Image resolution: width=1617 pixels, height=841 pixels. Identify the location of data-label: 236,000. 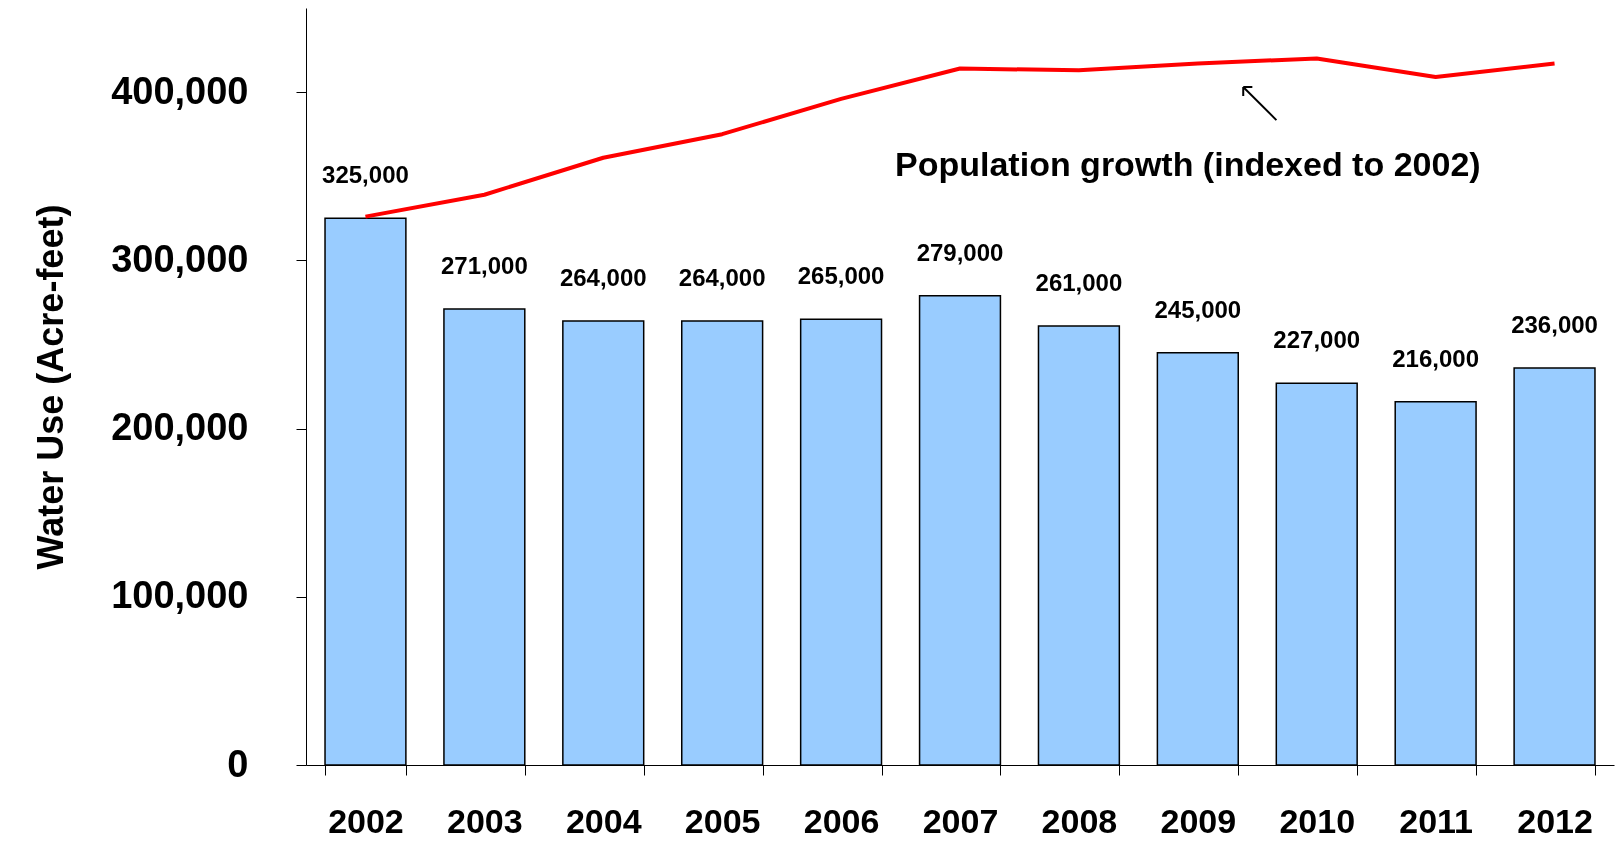
(1554, 324).